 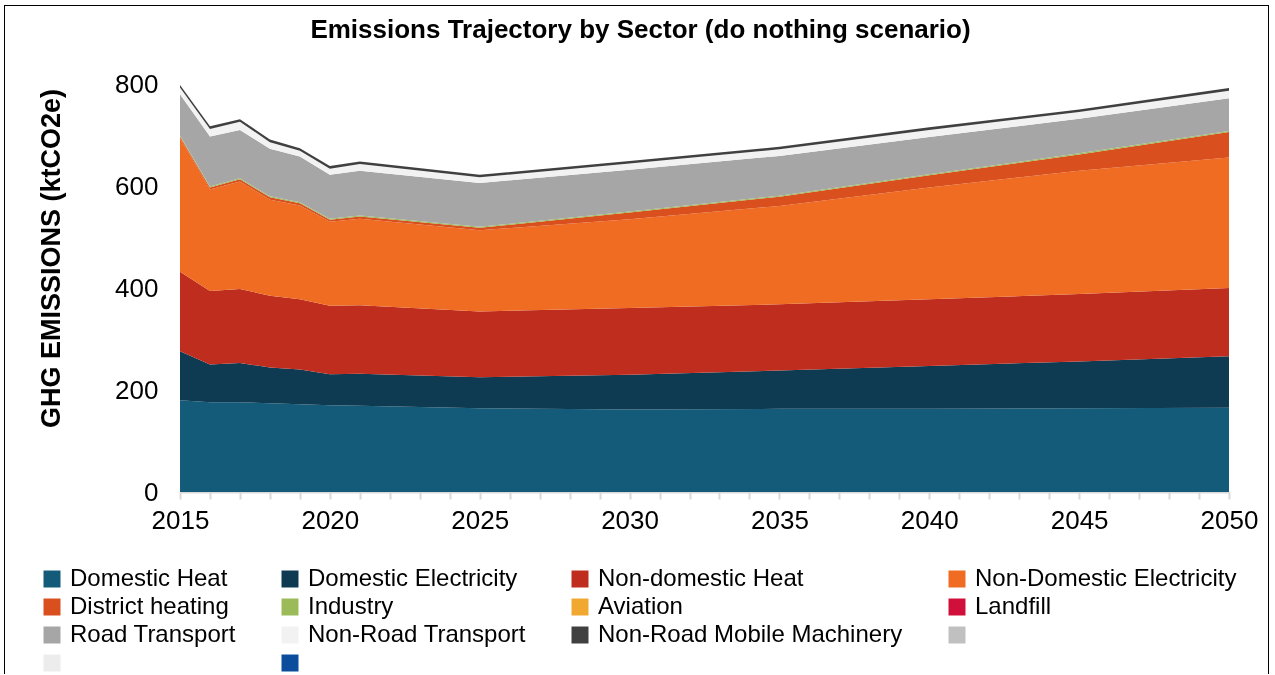 I want to click on x-tick-label: 2015, so click(x=180, y=519).